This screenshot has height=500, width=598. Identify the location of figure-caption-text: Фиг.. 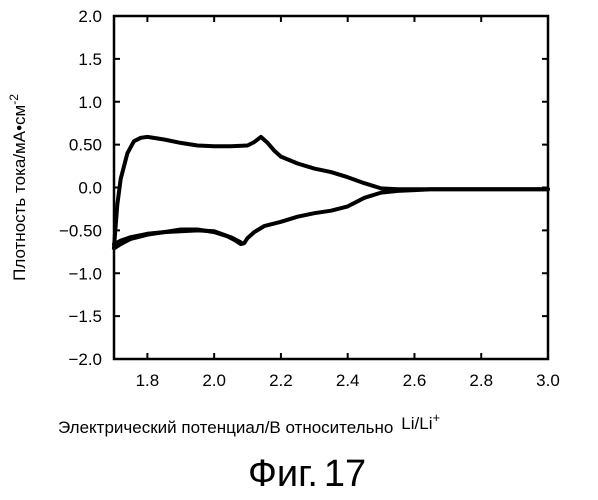
(283, 474).